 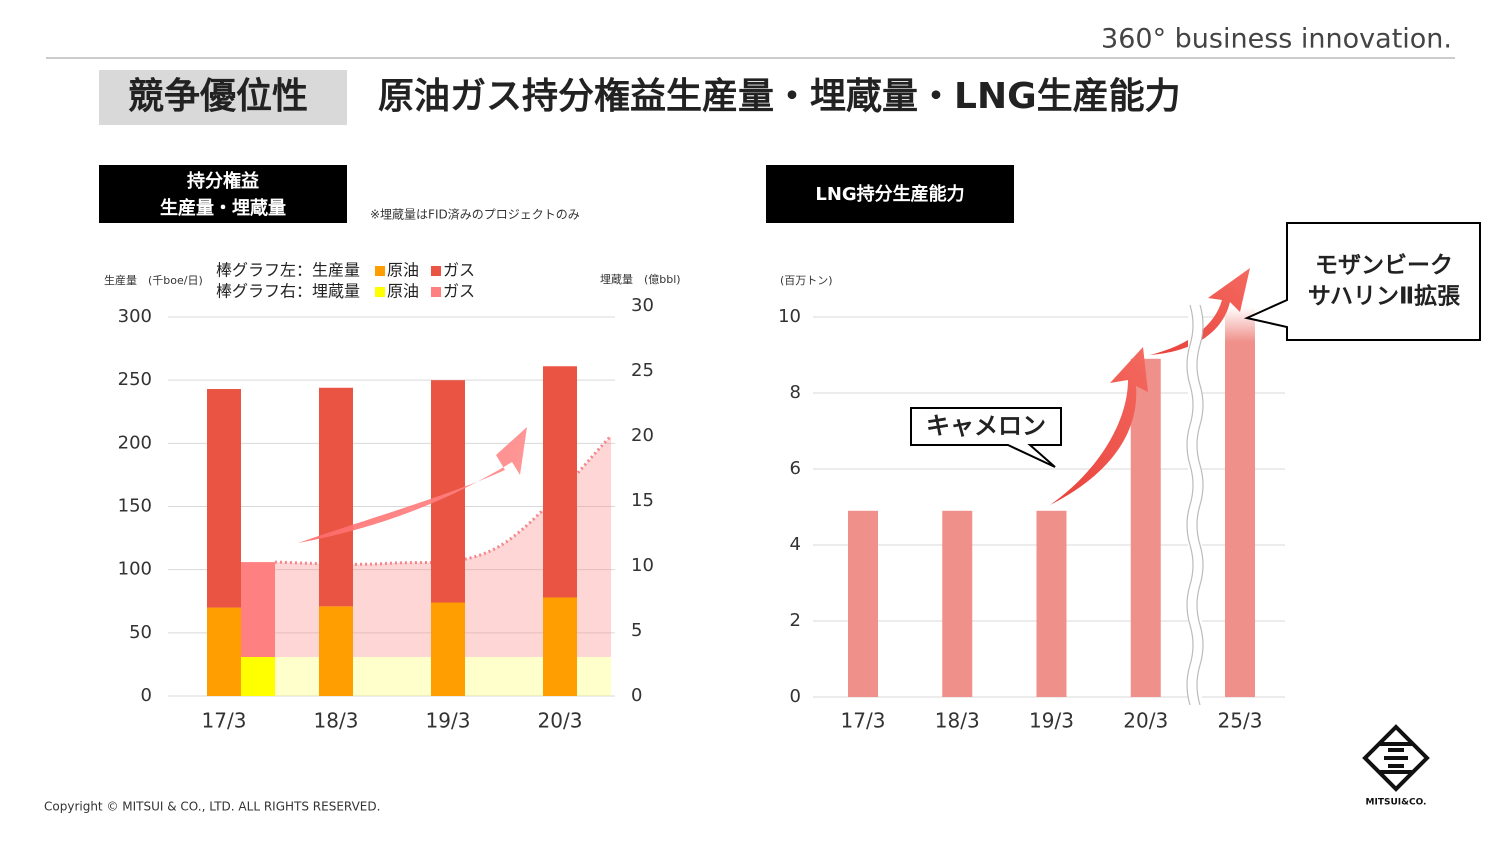 What do you see at coordinates (135, 379) in the screenshot?
I see `y-tick-label: 250` at bounding box center [135, 379].